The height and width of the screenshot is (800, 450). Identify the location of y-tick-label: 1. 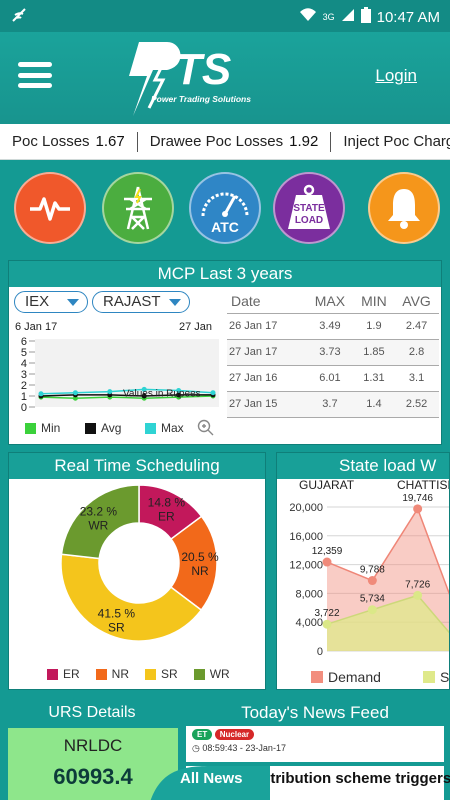
(24, 397).